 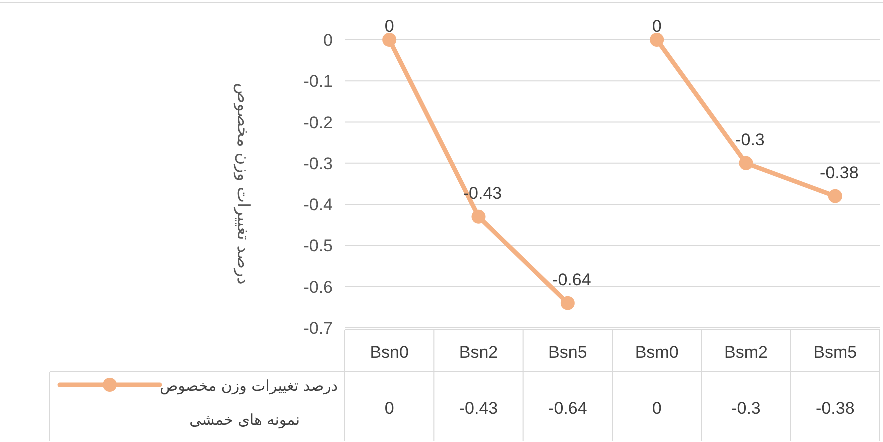 What do you see at coordinates (746, 408) in the screenshot?
I see `text: -0.3` at bounding box center [746, 408].